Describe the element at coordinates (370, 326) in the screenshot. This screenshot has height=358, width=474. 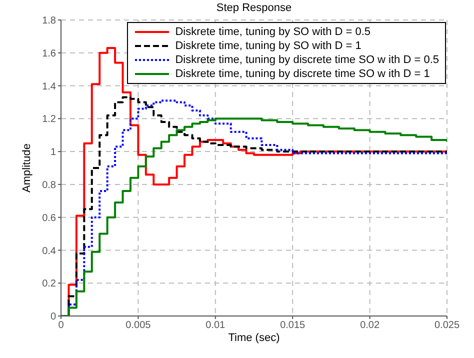
I see `x-tick-label: 0.02` at that location.